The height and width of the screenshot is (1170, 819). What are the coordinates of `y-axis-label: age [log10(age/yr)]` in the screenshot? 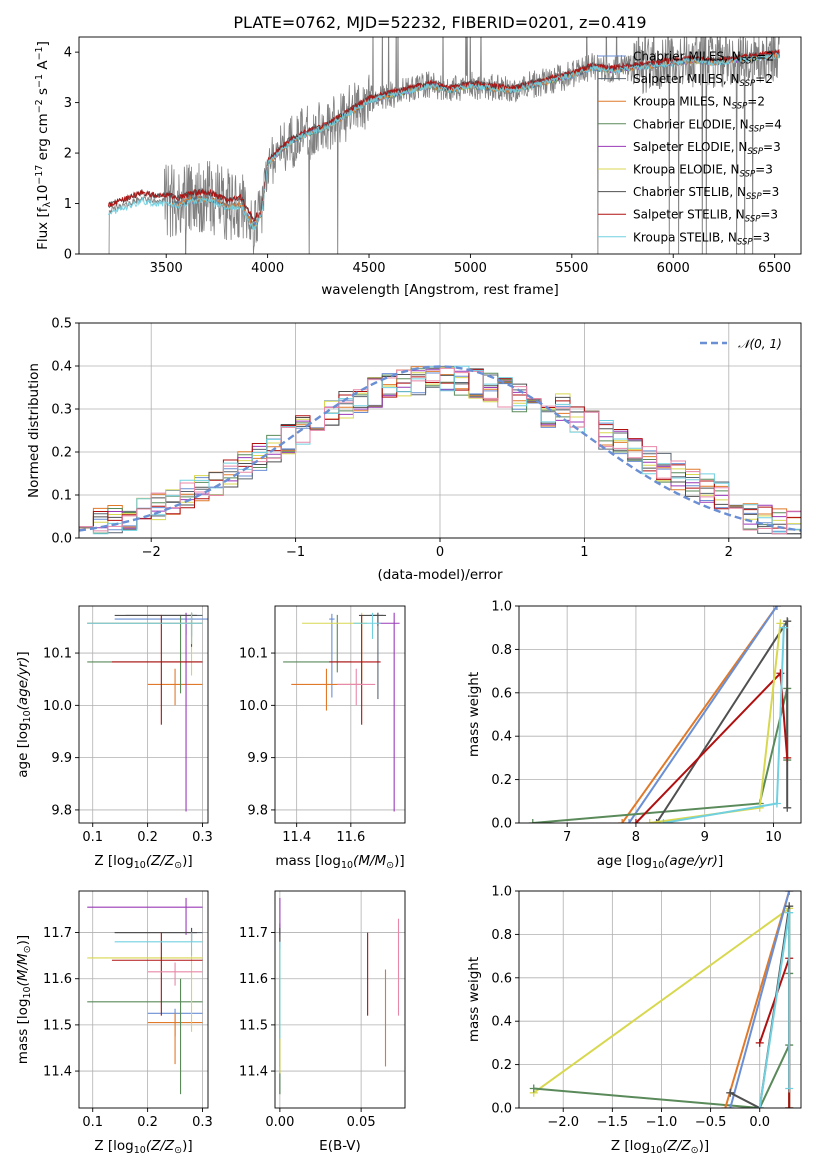 It's located at (24, 714).